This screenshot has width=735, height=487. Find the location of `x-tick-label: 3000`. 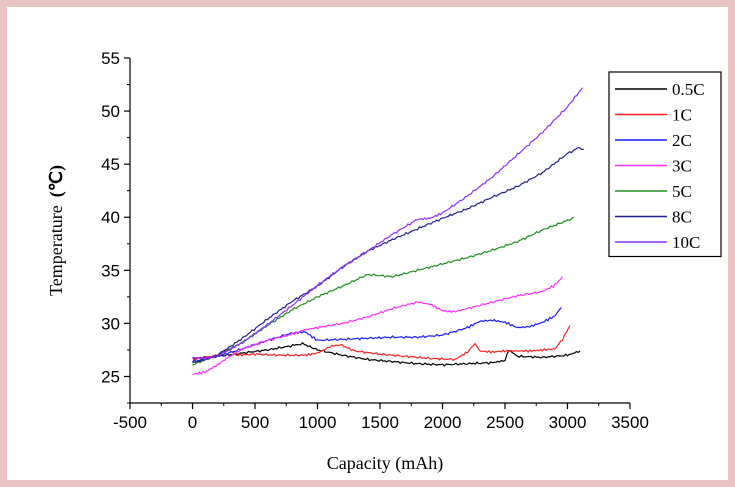

x-tick-label: 3000 is located at coordinates (568, 422).